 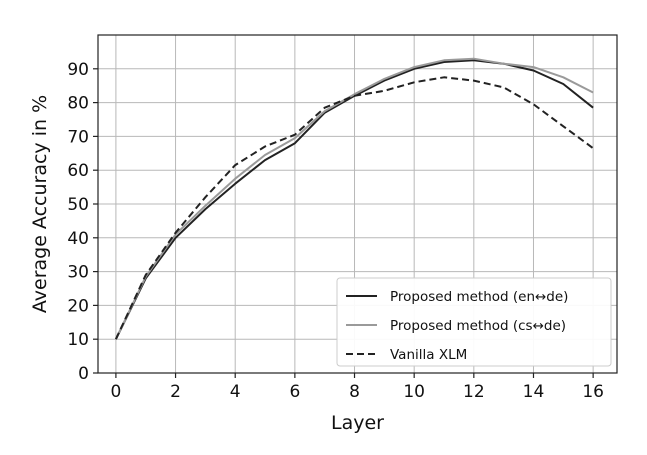 What do you see at coordinates (78, 239) in the screenshot?
I see `y-tick-label: 40` at bounding box center [78, 239].